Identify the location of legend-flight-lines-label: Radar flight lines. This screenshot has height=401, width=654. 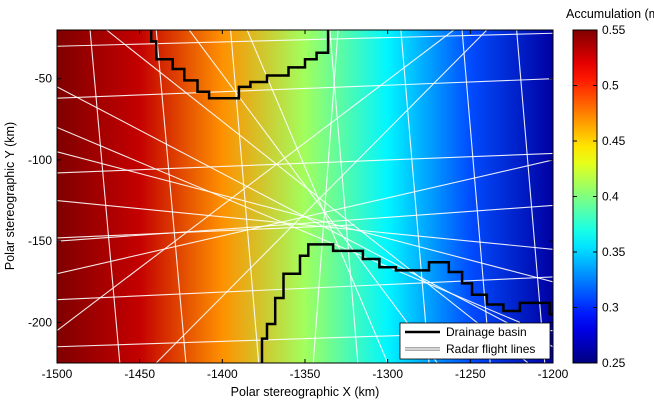
(490, 349).